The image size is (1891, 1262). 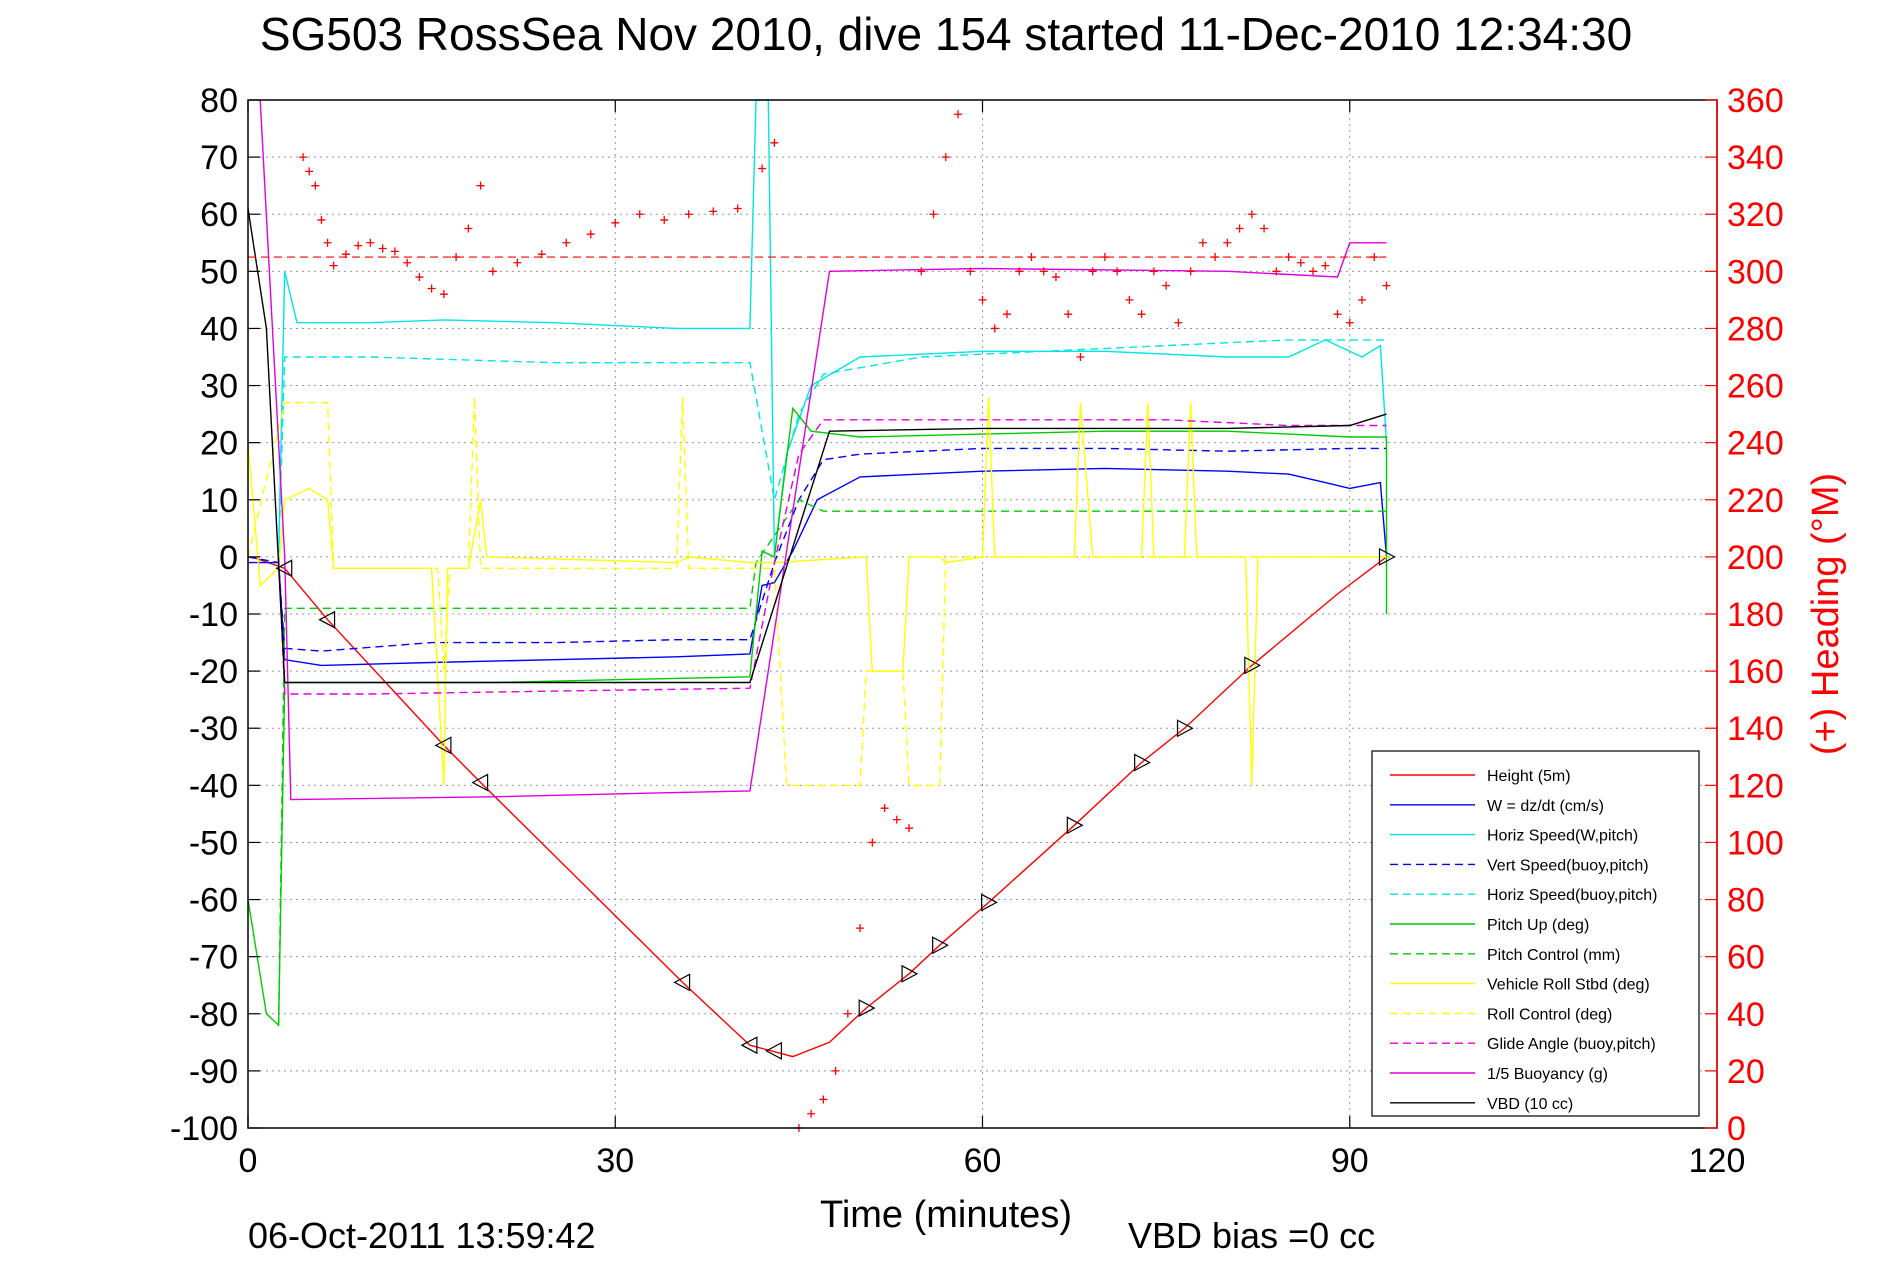 What do you see at coordinates (1755, 843) in the screenshot?
I see `right-y-tick-label: 100` at bounding box center [1755, 843].